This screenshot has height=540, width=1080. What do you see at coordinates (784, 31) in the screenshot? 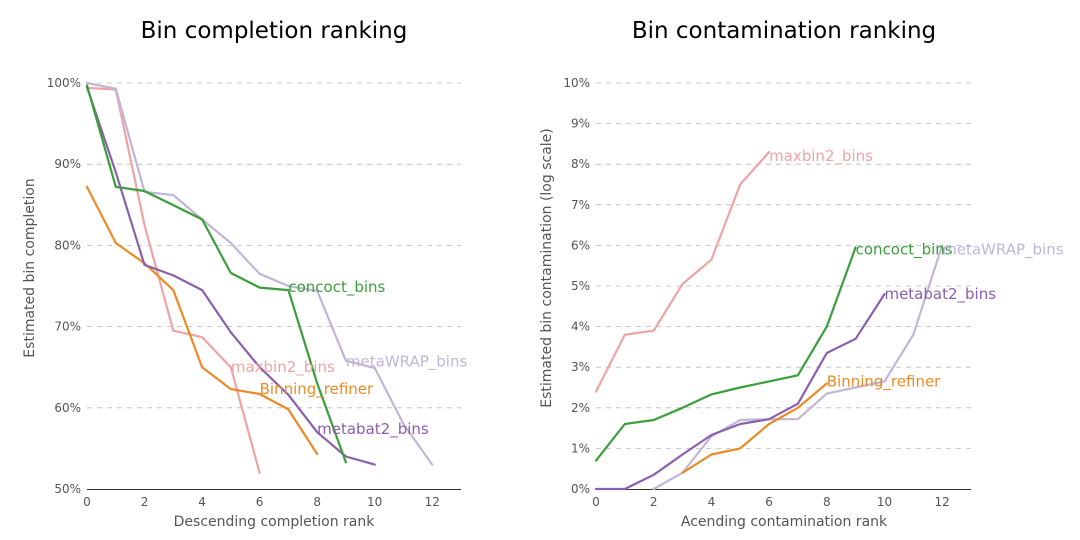
I see `chart2-title: Bin contamination ranking` at bounding box center [784, 31].